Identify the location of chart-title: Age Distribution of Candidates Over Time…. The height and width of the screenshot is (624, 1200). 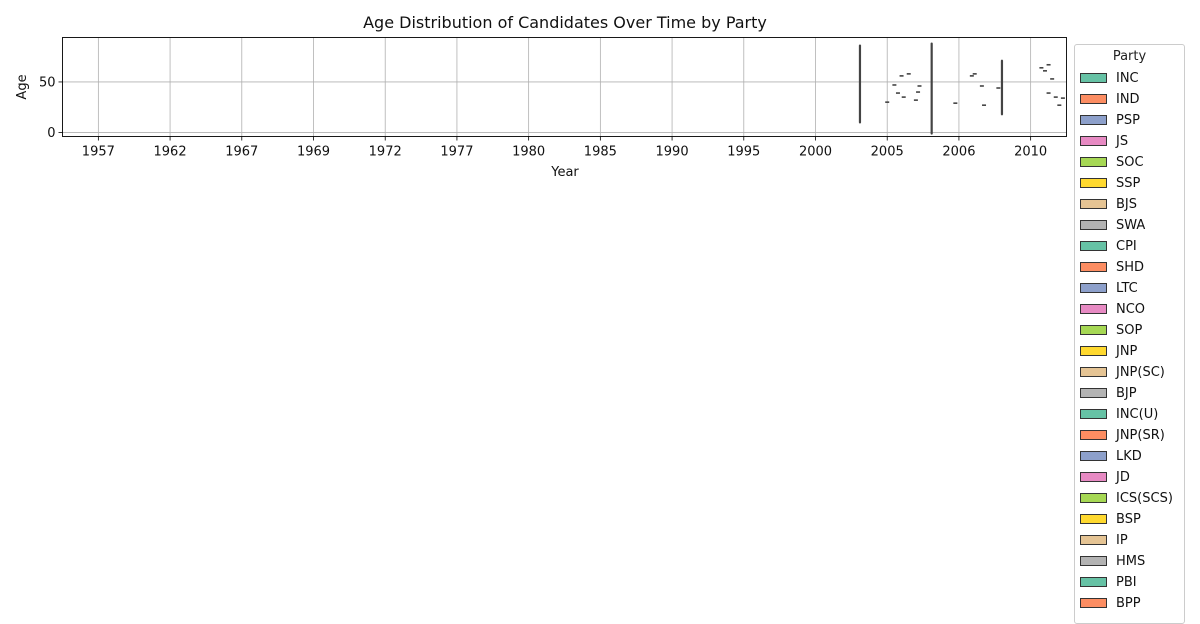
(565, 22).